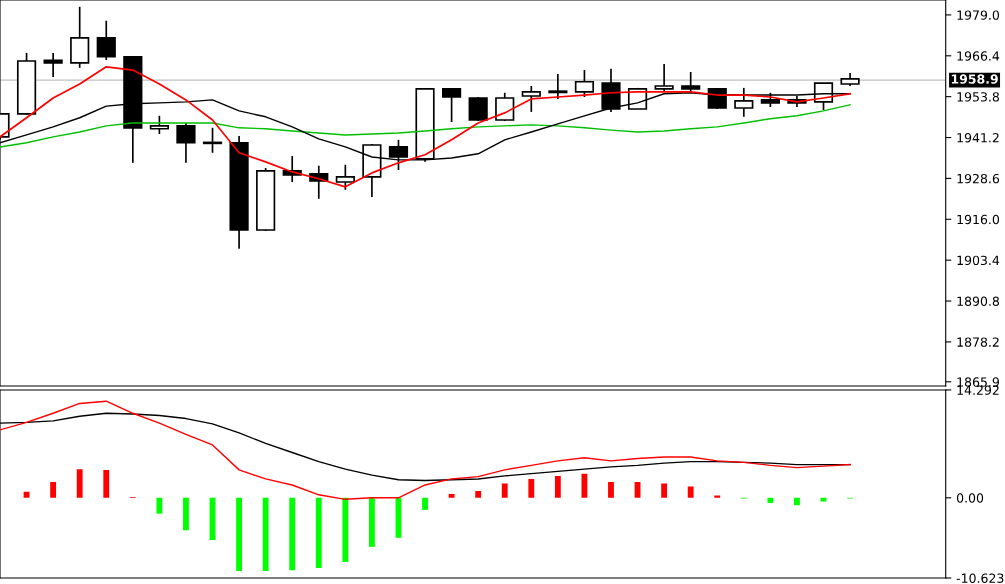  I want to click on y-tick-label: 1941.2, so click(978, 138).